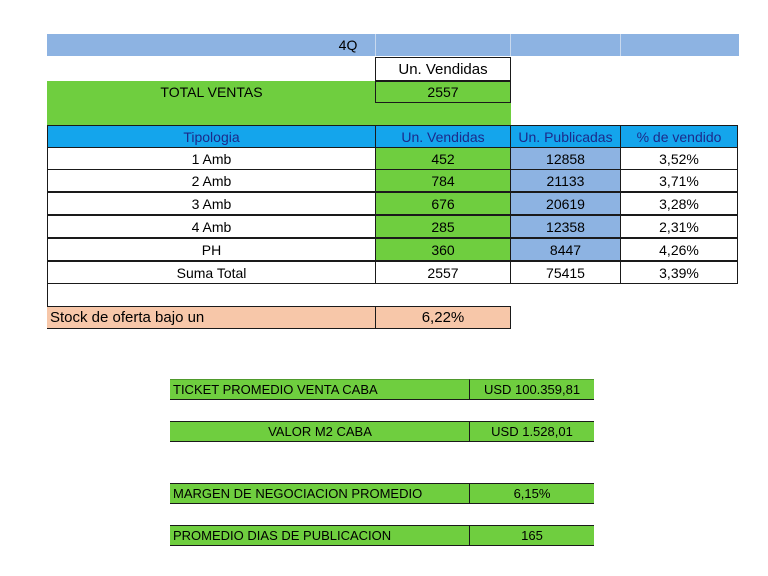 The height and width of the screenshot is (576, 768). Describe the element at coordinates (679, 180) in the screenshot. I see `table-row-pct: 3,71%` at that location.